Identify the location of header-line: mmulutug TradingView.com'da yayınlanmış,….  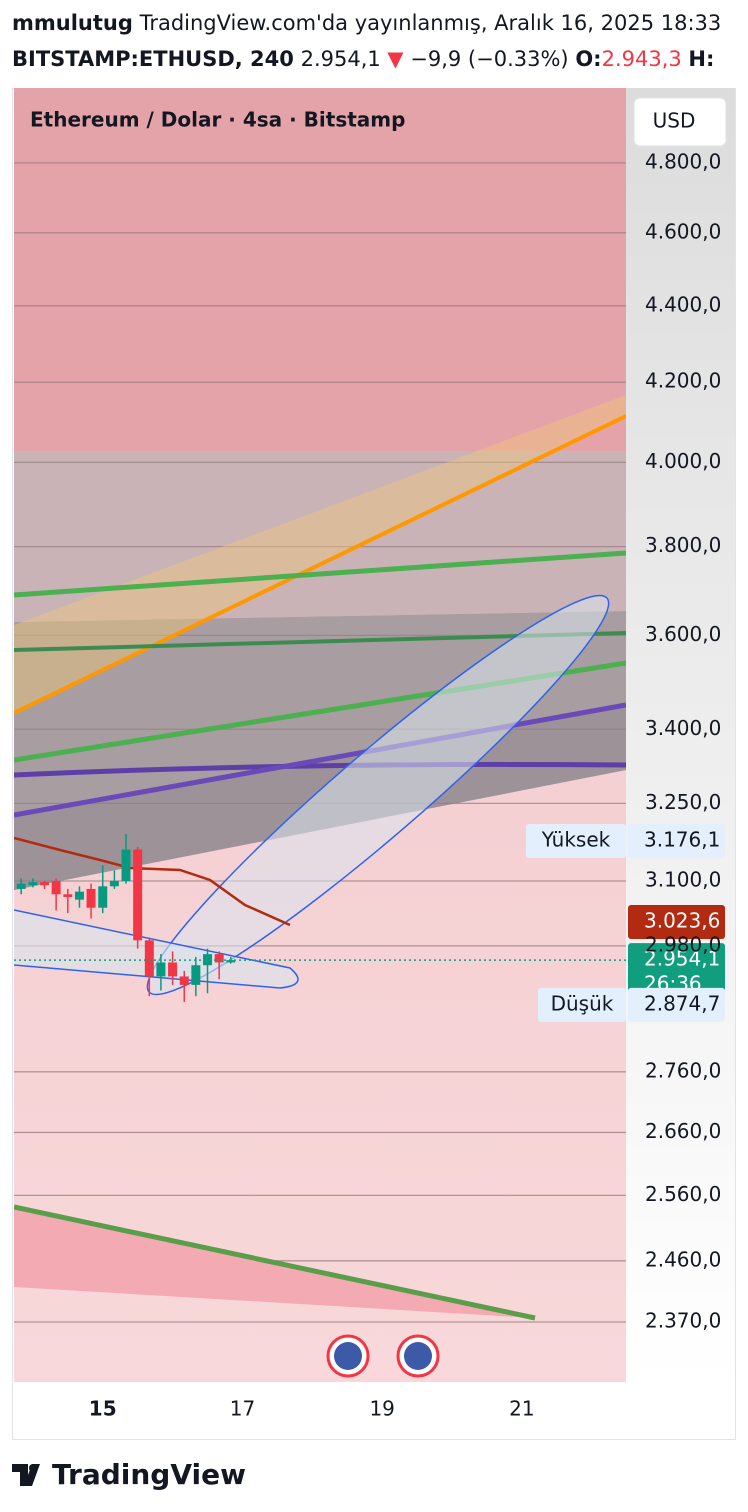
(366, 23).